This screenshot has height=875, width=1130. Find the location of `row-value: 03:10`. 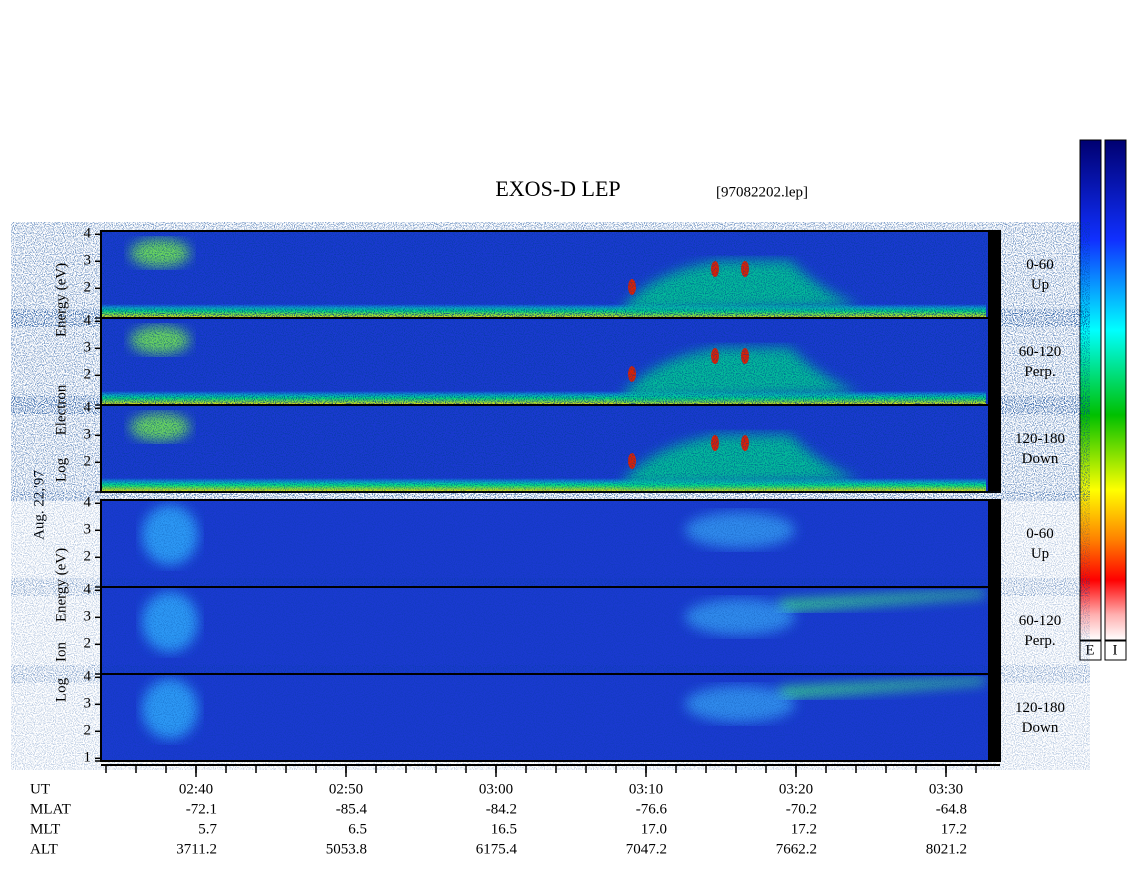

row-value: 03:10 is located at coordinates (646, 789).